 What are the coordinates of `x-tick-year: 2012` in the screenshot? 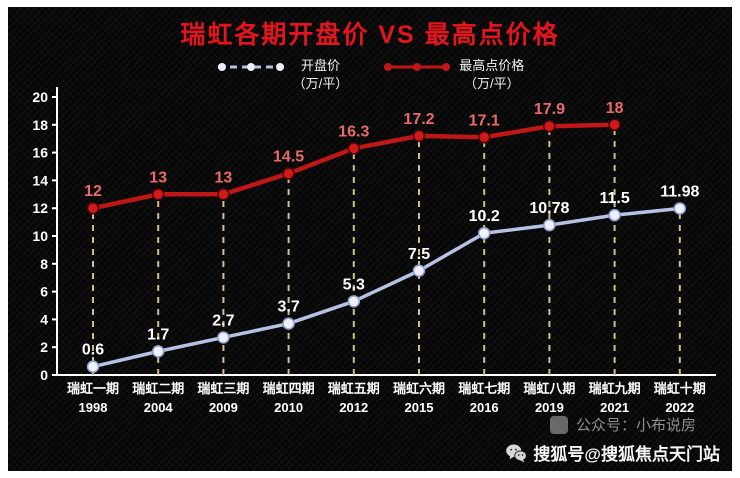 It's located at (353, 407).